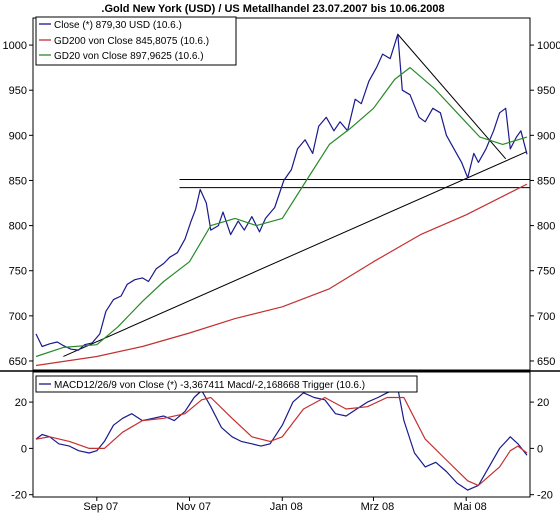  Describe the element at coordinates (18, 91) in the screenshot. I see `y-tick-label-left: 950` at that location.